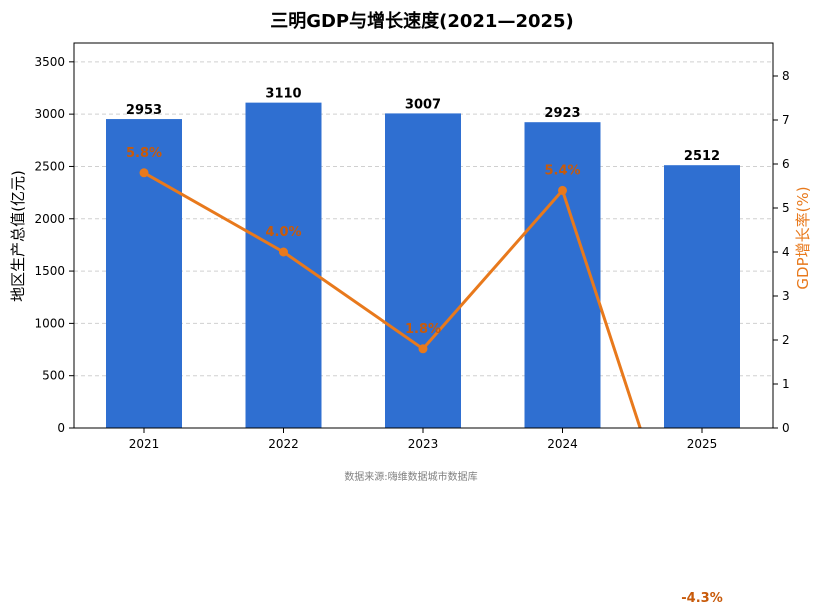  What do you see at coordinates (18, 236) in the screenshot?
I see `y-axis-title: 地区生产总值(亿元)` at bounding box center [18, 236].